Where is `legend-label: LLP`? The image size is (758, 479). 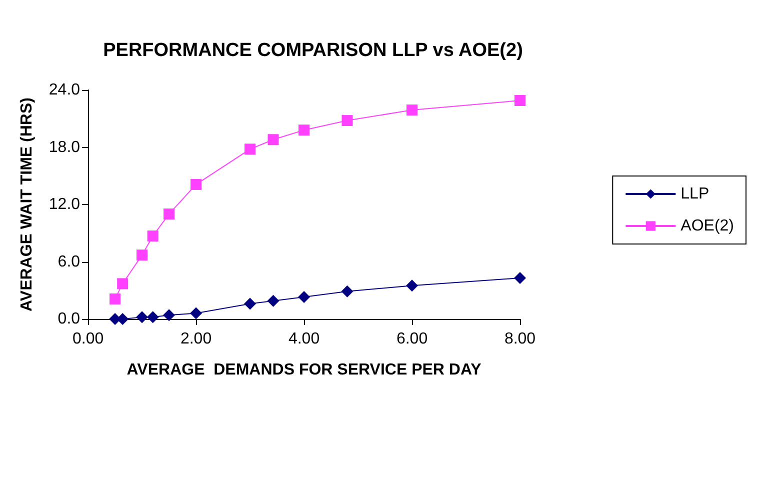 legend-label: LLP is located at coordinates (695, 194).